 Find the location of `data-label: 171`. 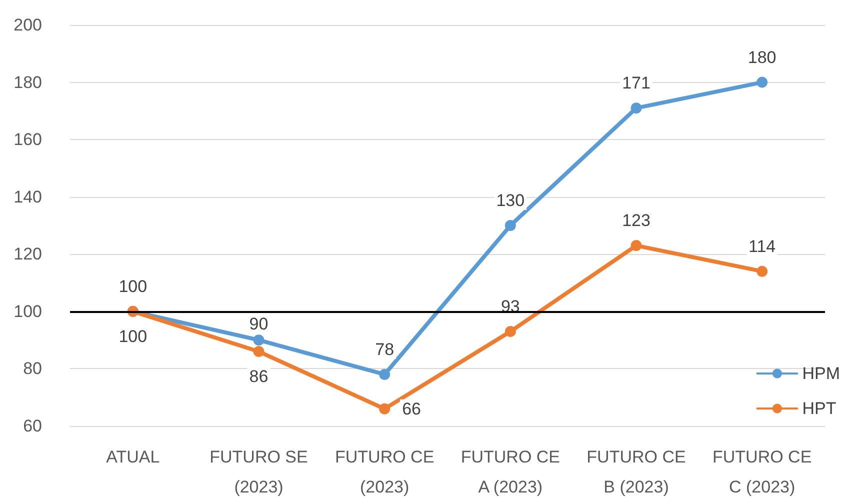

data-label: 171 is located at coordinates (636, 83).